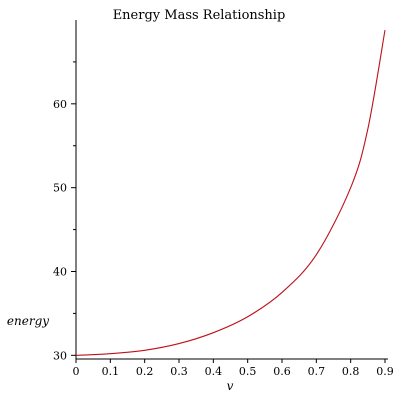  Describe the element at coordinates (248, 371) in the screenshot. I see `x-tick-label: 0.5` at that location.